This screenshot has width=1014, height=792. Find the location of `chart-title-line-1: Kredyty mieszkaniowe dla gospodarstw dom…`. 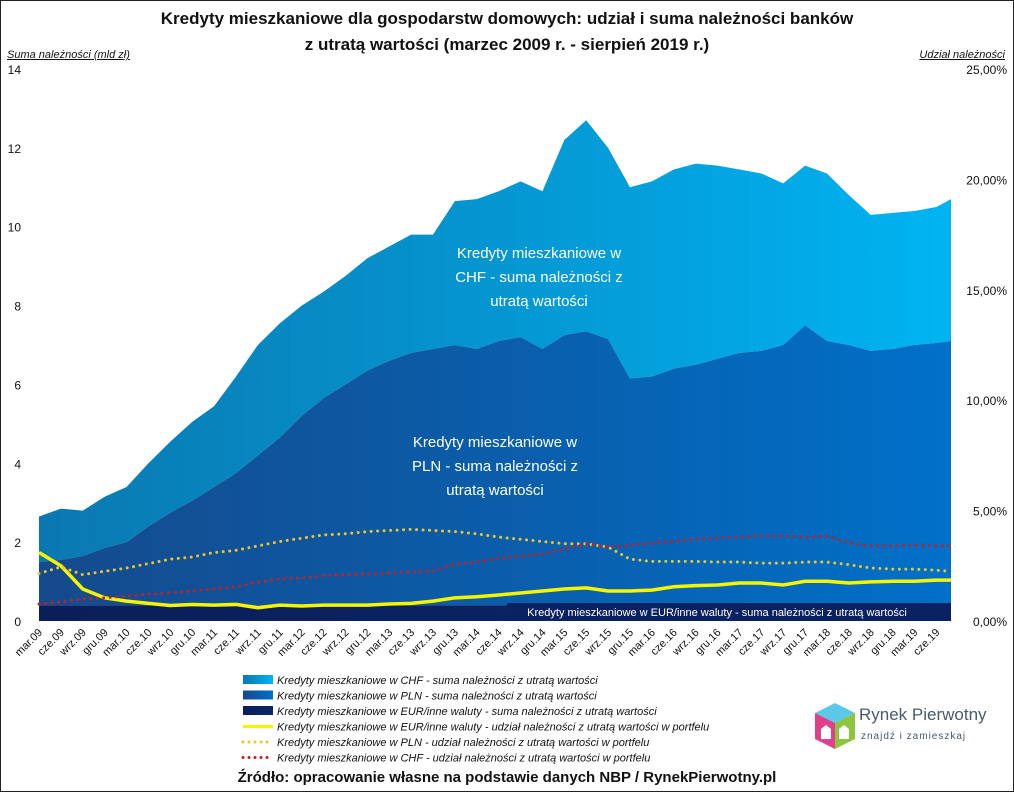

chart-title-line-1: Kredyty mieszkaniowe dla gospodarstw dom… is located at coordinates (507, 18).